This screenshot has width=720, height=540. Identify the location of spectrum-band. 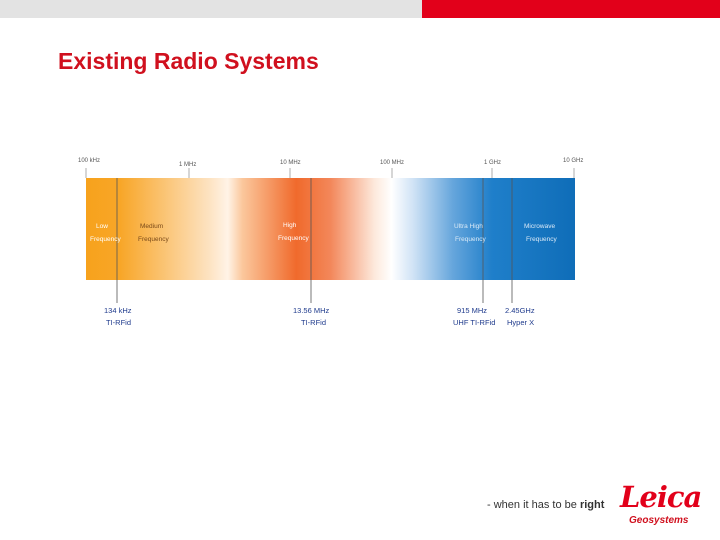
(330, 229).